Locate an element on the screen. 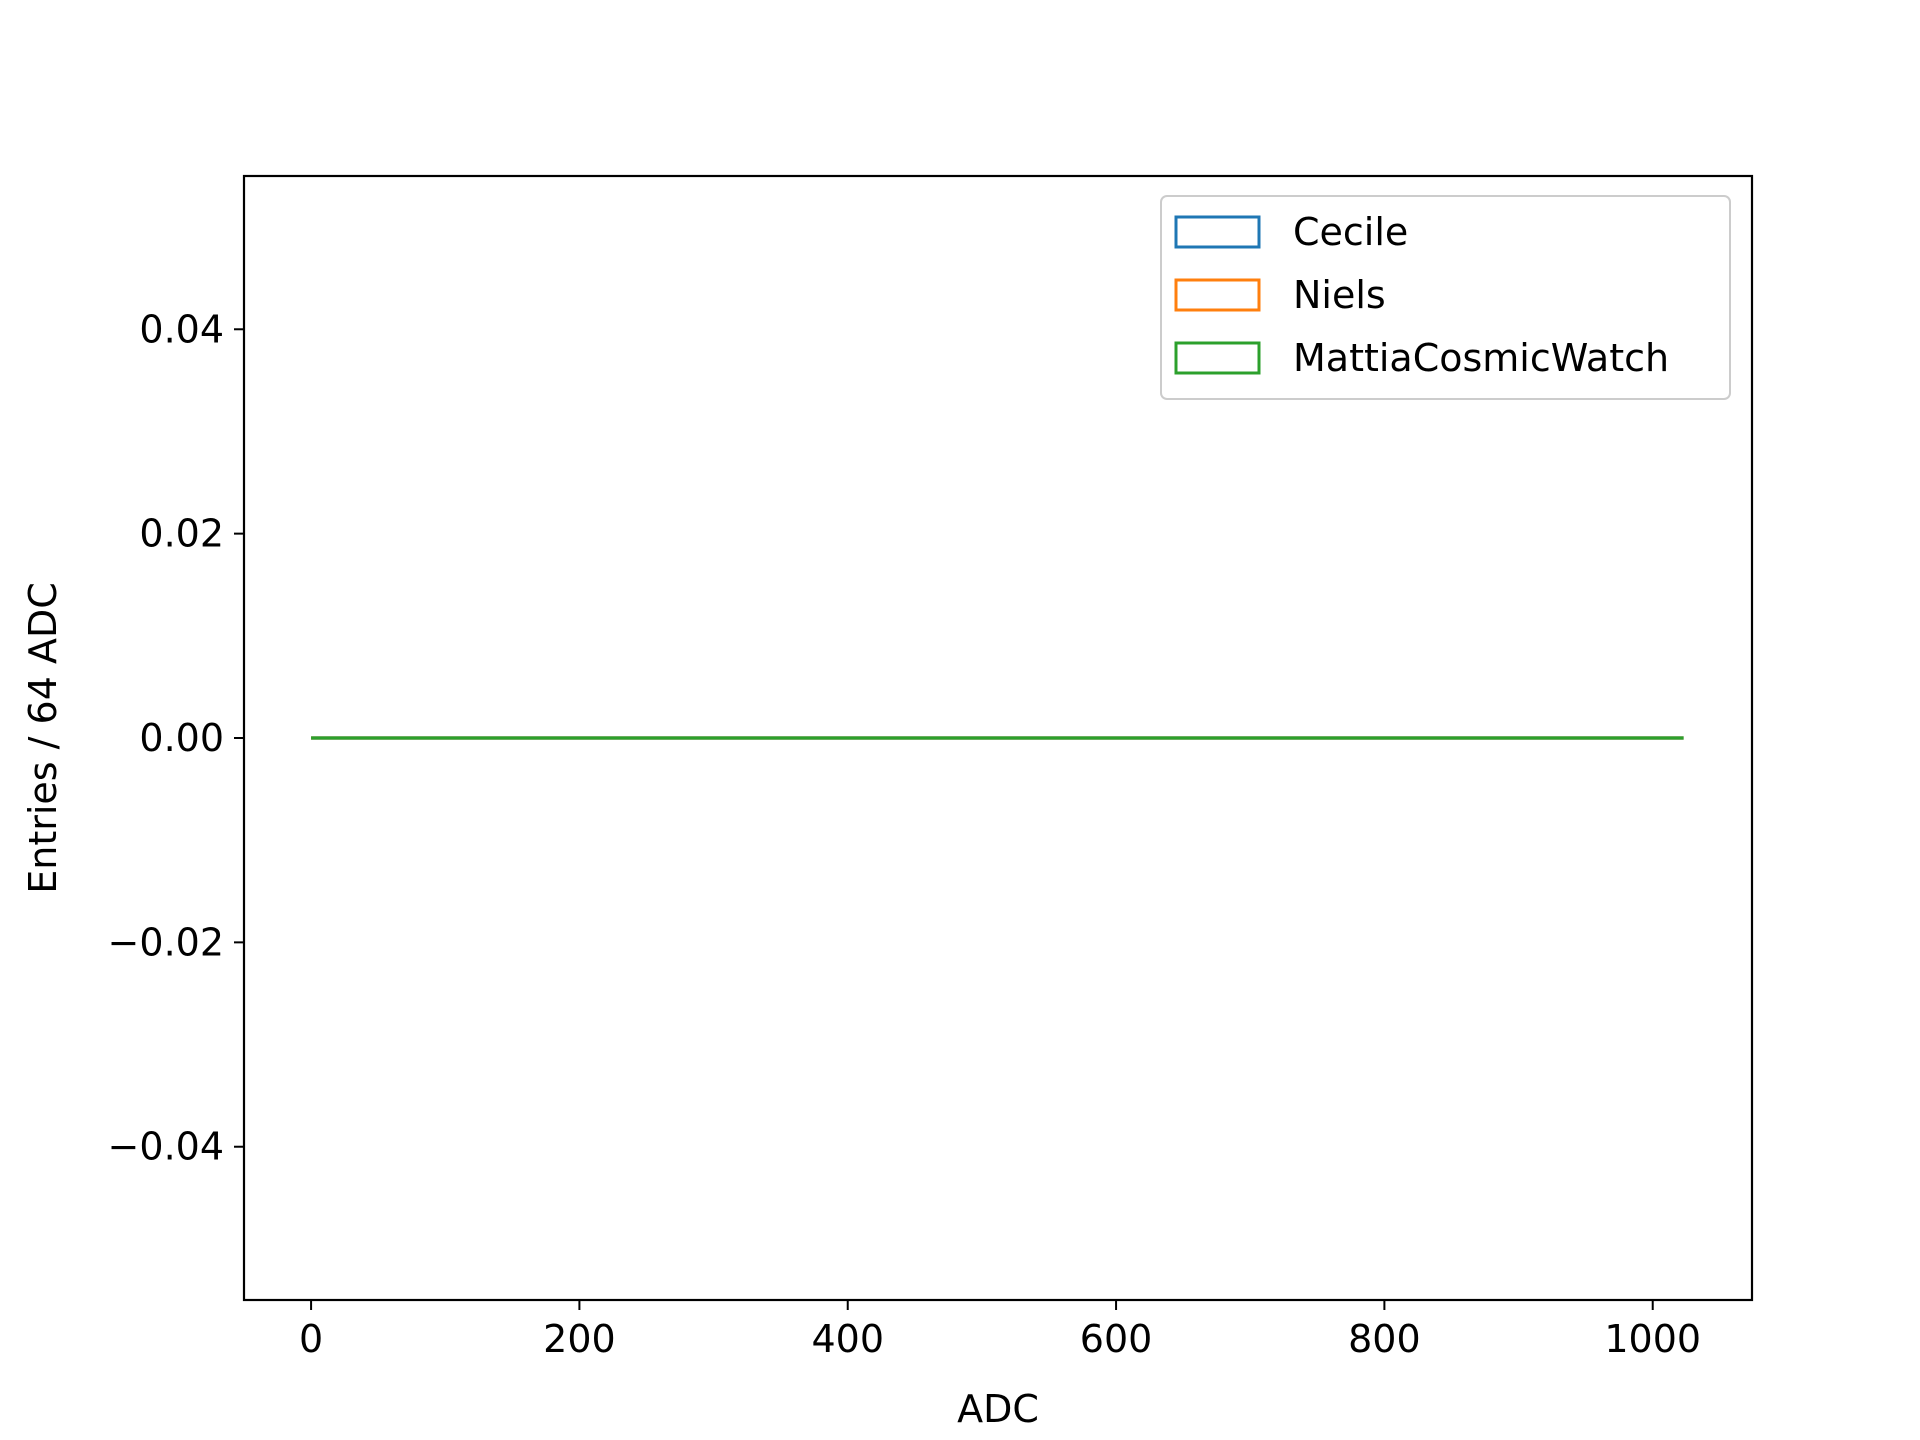 This screenshot has height=1440, width=1920. x-tick-label: 400 is located at coordinates (847, 1339).